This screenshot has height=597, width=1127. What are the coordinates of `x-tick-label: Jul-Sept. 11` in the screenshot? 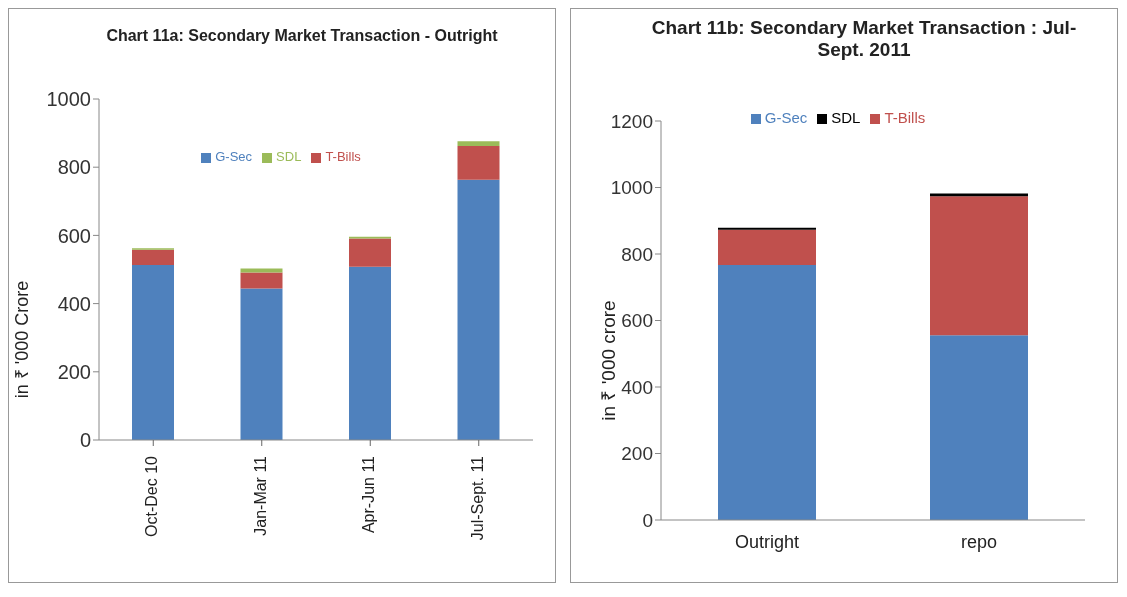 It's located at (477, 498).